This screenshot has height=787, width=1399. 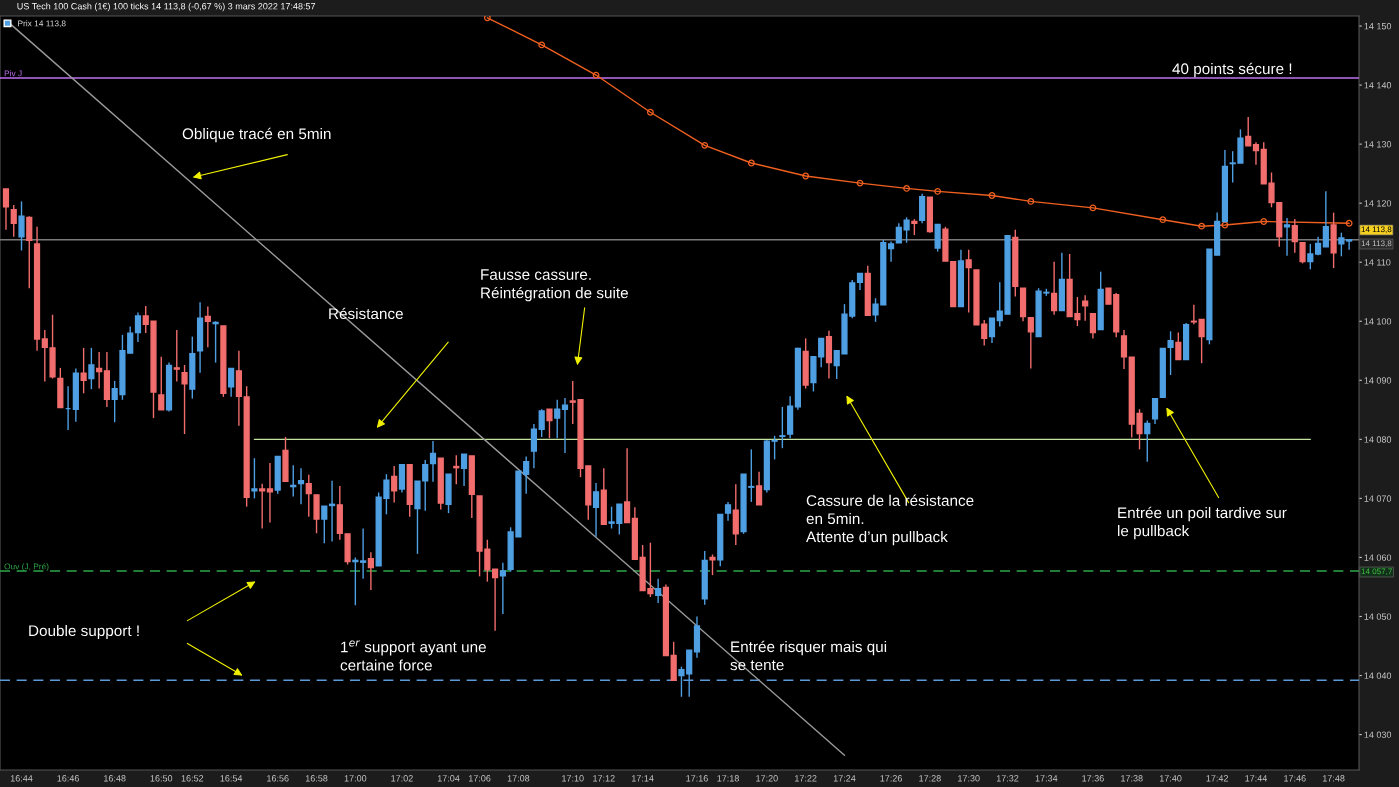 What do you see at coordinates (891, 778) in the screenshot?
I see `x-tick-label: 17:26` at bounding box center [891, 778].